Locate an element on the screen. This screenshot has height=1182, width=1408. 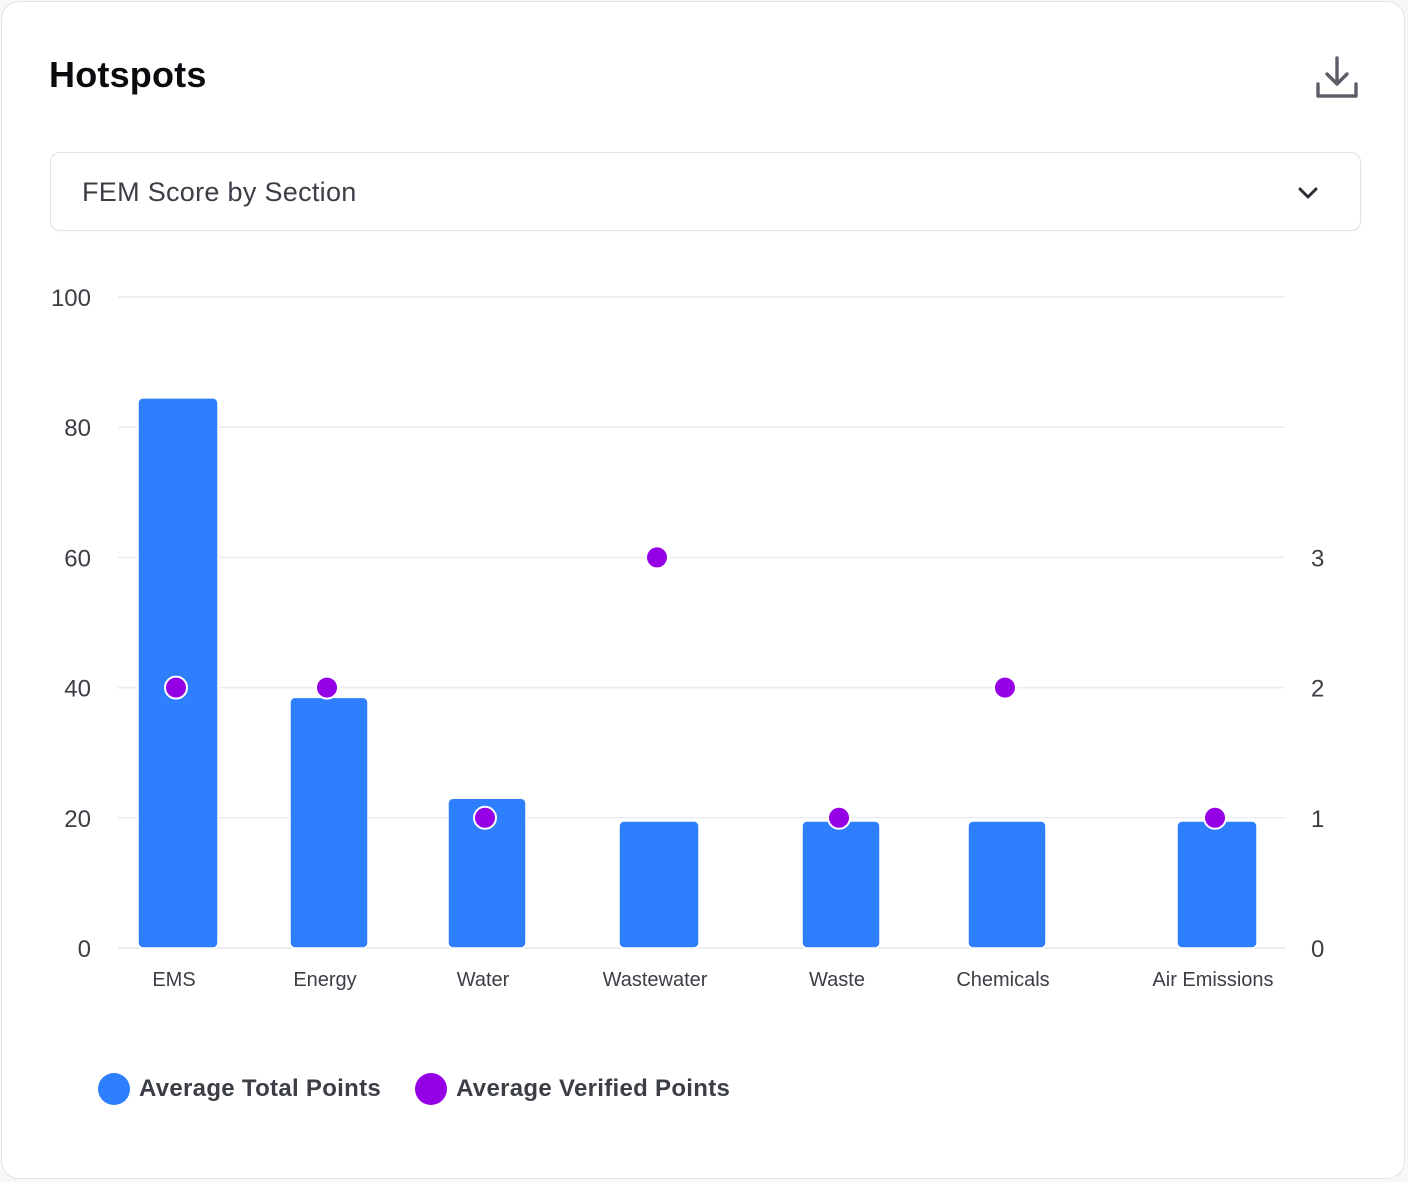
y-left-tick-label: 60 is located at coordinates (77, 558).